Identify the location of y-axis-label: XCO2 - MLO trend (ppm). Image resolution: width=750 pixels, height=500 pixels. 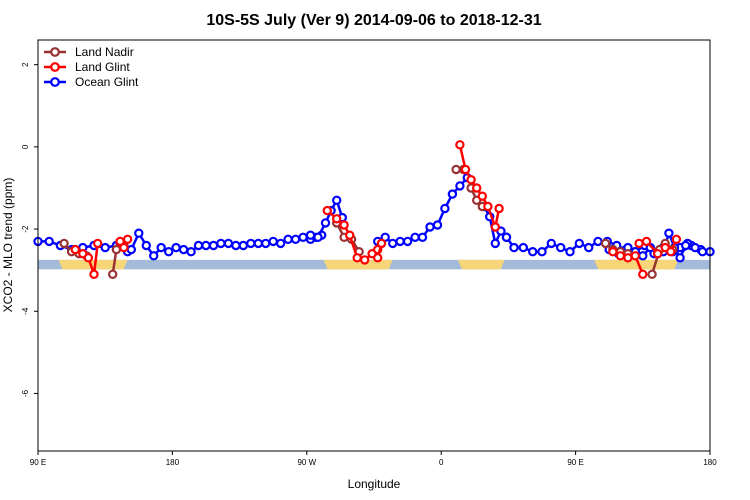
(8, 245).